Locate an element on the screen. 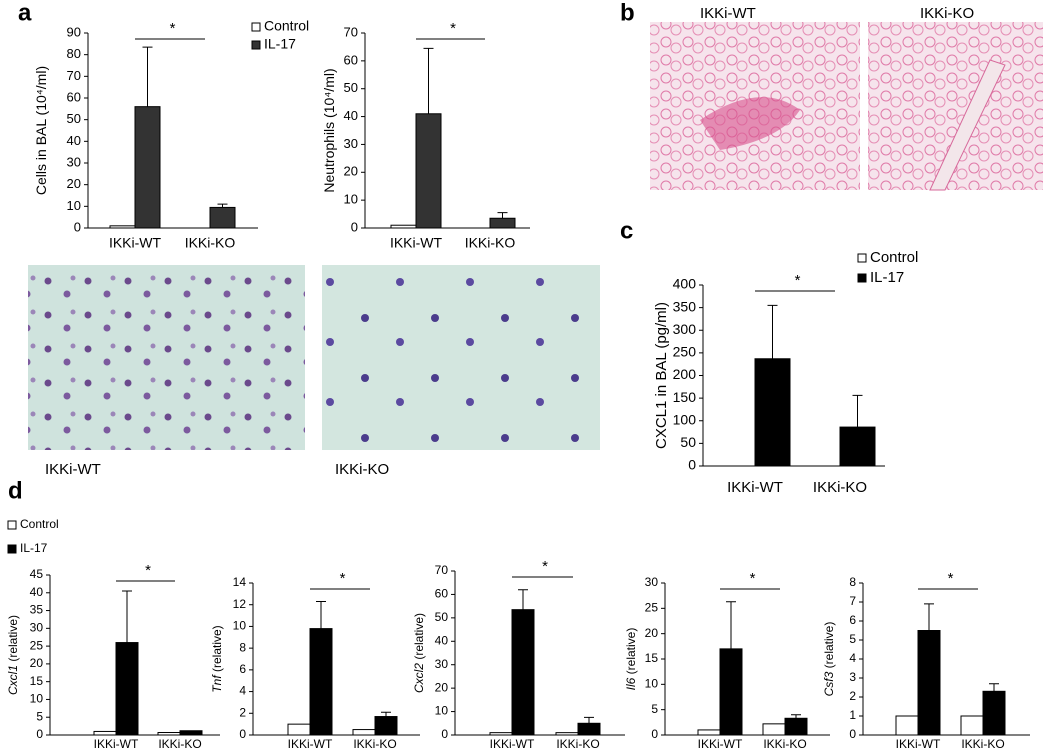  y-tick-label: 2 is located at coordinates (242, 712).